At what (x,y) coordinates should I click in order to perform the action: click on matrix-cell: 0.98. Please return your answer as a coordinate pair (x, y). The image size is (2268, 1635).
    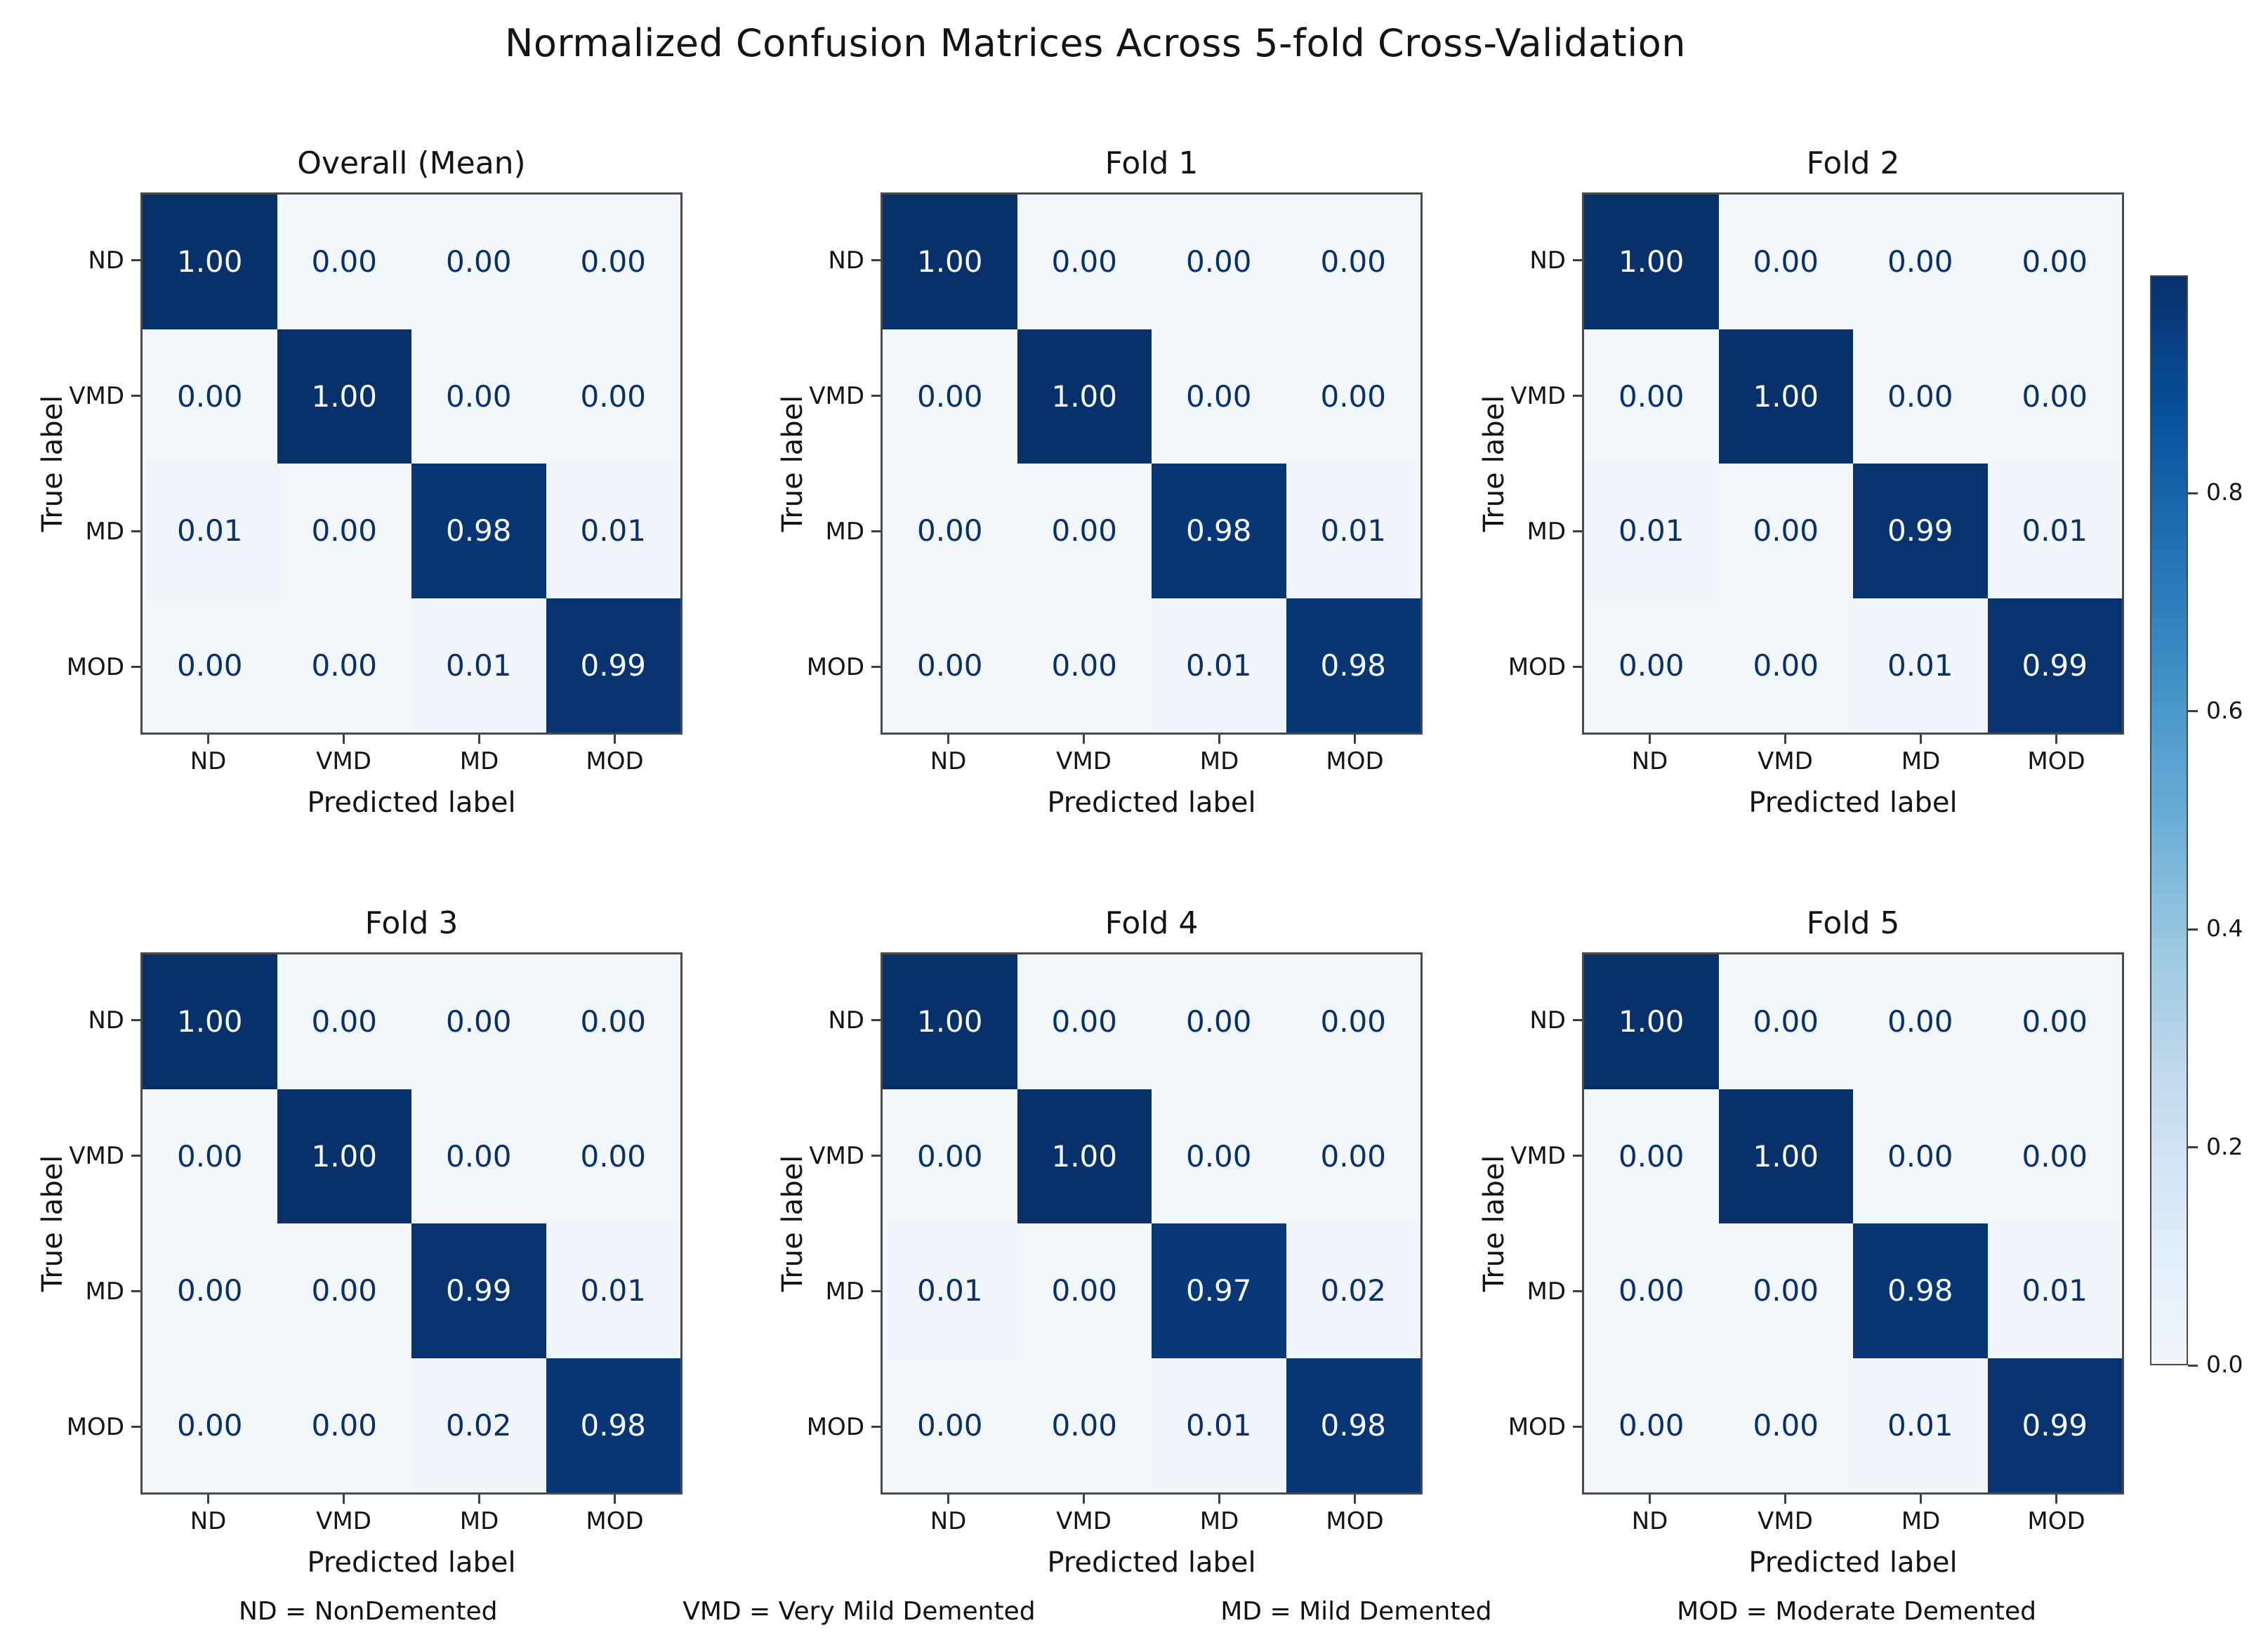
    Looking at the image, I should click on (1353, 1425).